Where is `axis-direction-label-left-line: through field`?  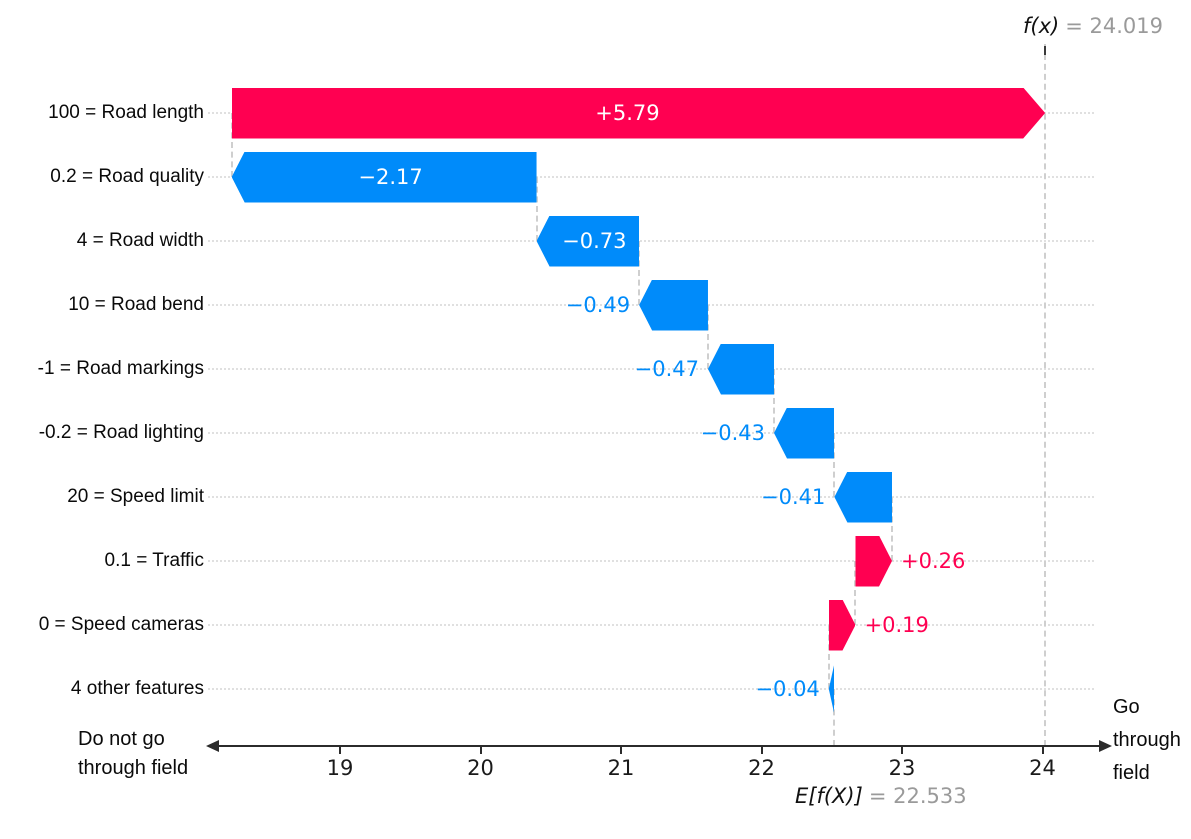 axis-direction-label-left-line: through field is located at coordinates (133, 768).